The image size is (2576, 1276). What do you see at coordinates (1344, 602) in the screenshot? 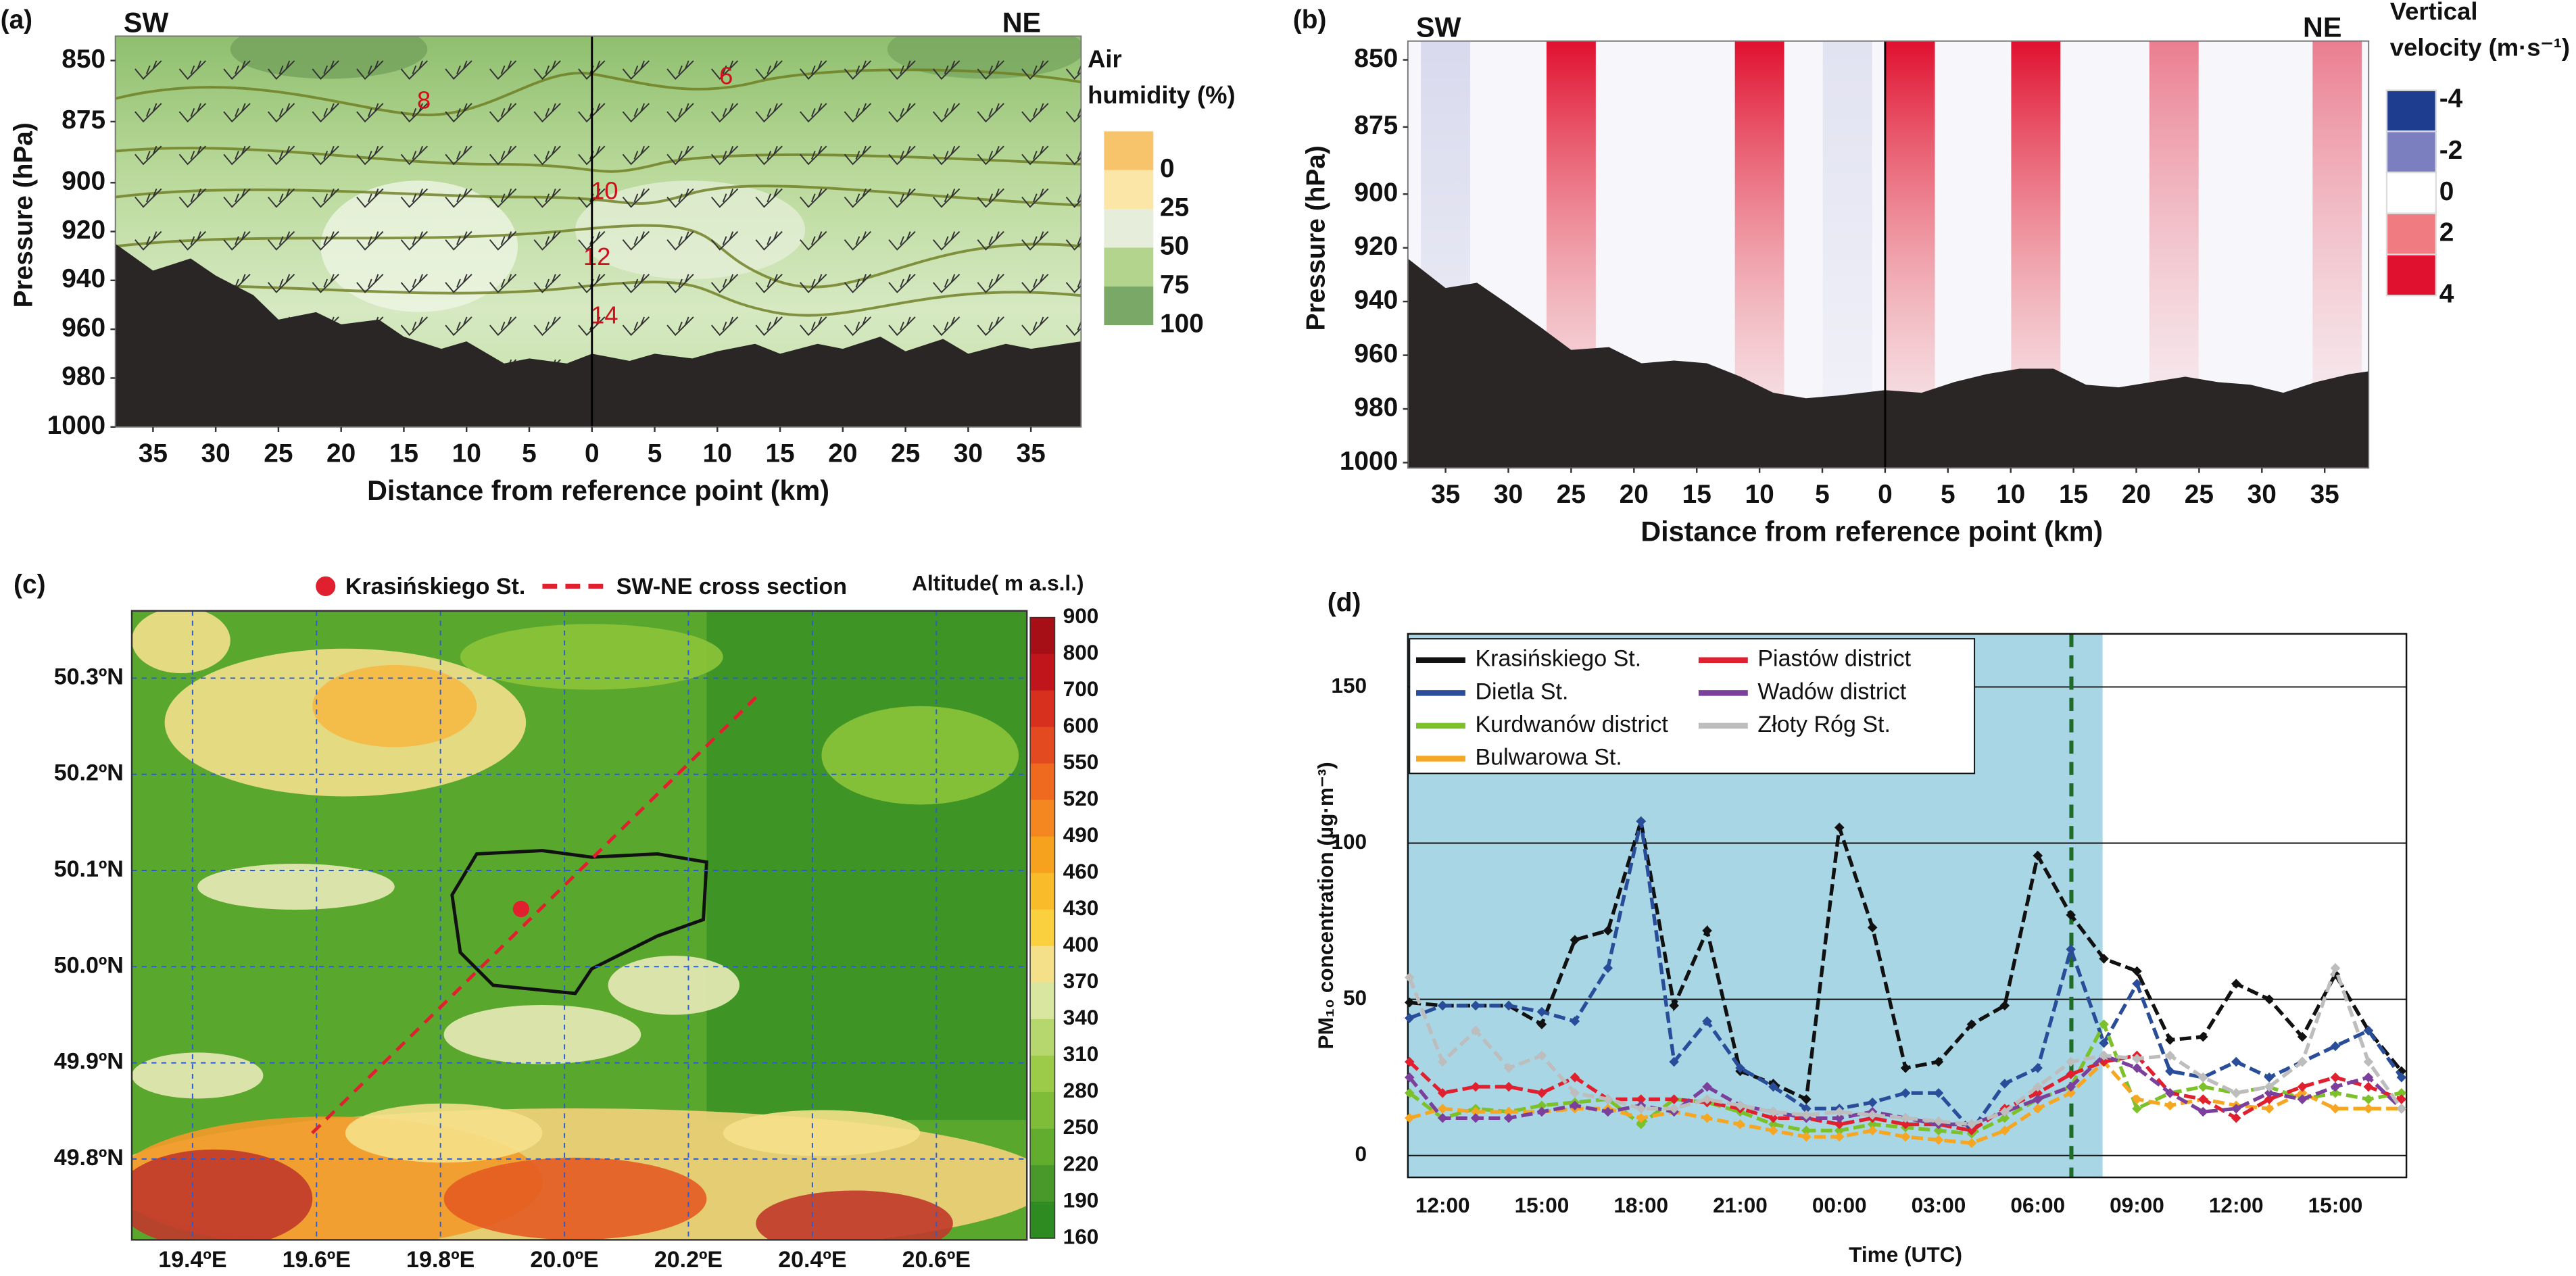
I see `panel-label: (d)` at bounding box center [1344, 602].